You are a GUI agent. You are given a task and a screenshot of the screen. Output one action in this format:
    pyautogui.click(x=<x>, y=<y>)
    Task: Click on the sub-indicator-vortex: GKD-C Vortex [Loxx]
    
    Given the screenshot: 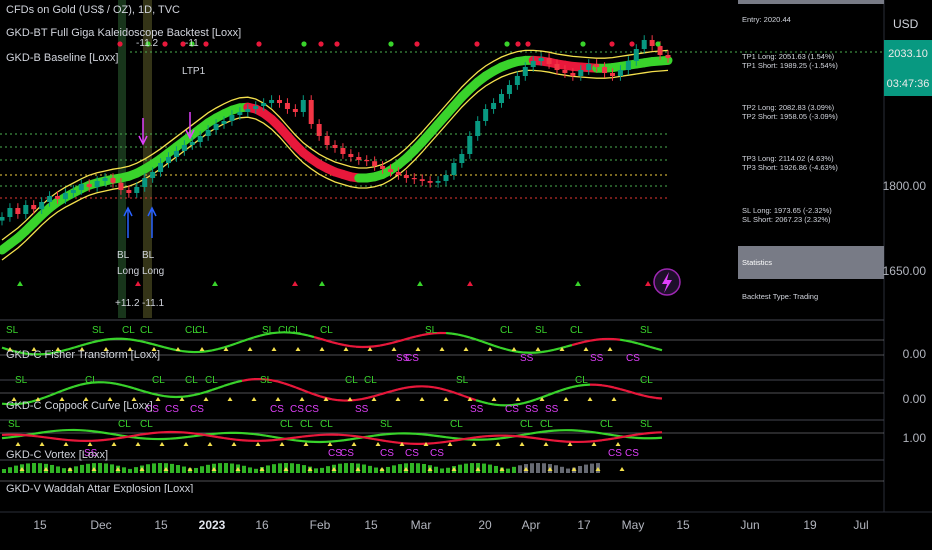 What is the action you would take?
    pyautogui.click(x=57, y=455)
    